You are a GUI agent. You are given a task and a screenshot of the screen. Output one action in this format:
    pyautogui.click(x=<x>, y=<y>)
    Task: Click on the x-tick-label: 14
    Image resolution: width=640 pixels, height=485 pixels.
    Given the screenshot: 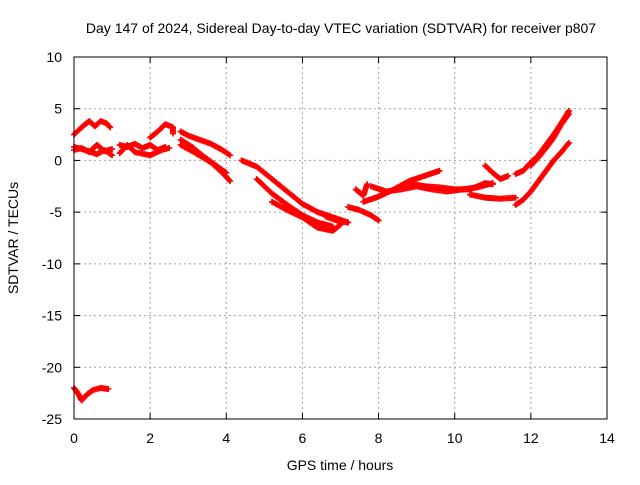 What is the action you would take?
    pyautogui.click(x=607, y=438)
    